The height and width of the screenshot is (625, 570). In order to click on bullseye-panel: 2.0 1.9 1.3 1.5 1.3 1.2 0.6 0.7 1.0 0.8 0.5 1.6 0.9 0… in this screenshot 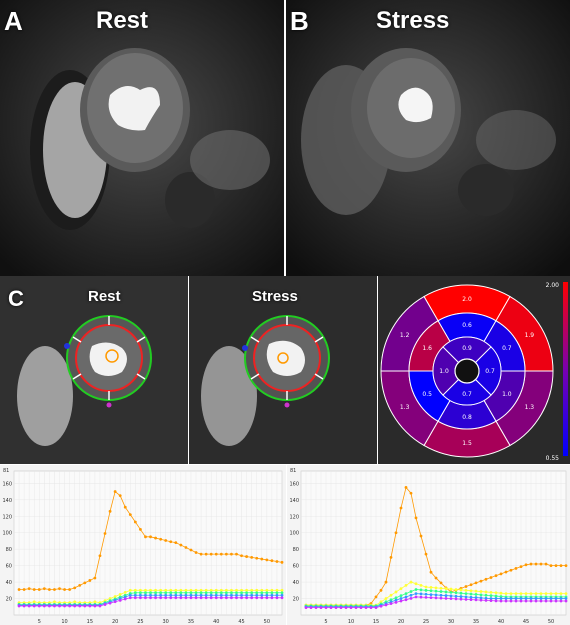, I will do `click(474, 370)`.